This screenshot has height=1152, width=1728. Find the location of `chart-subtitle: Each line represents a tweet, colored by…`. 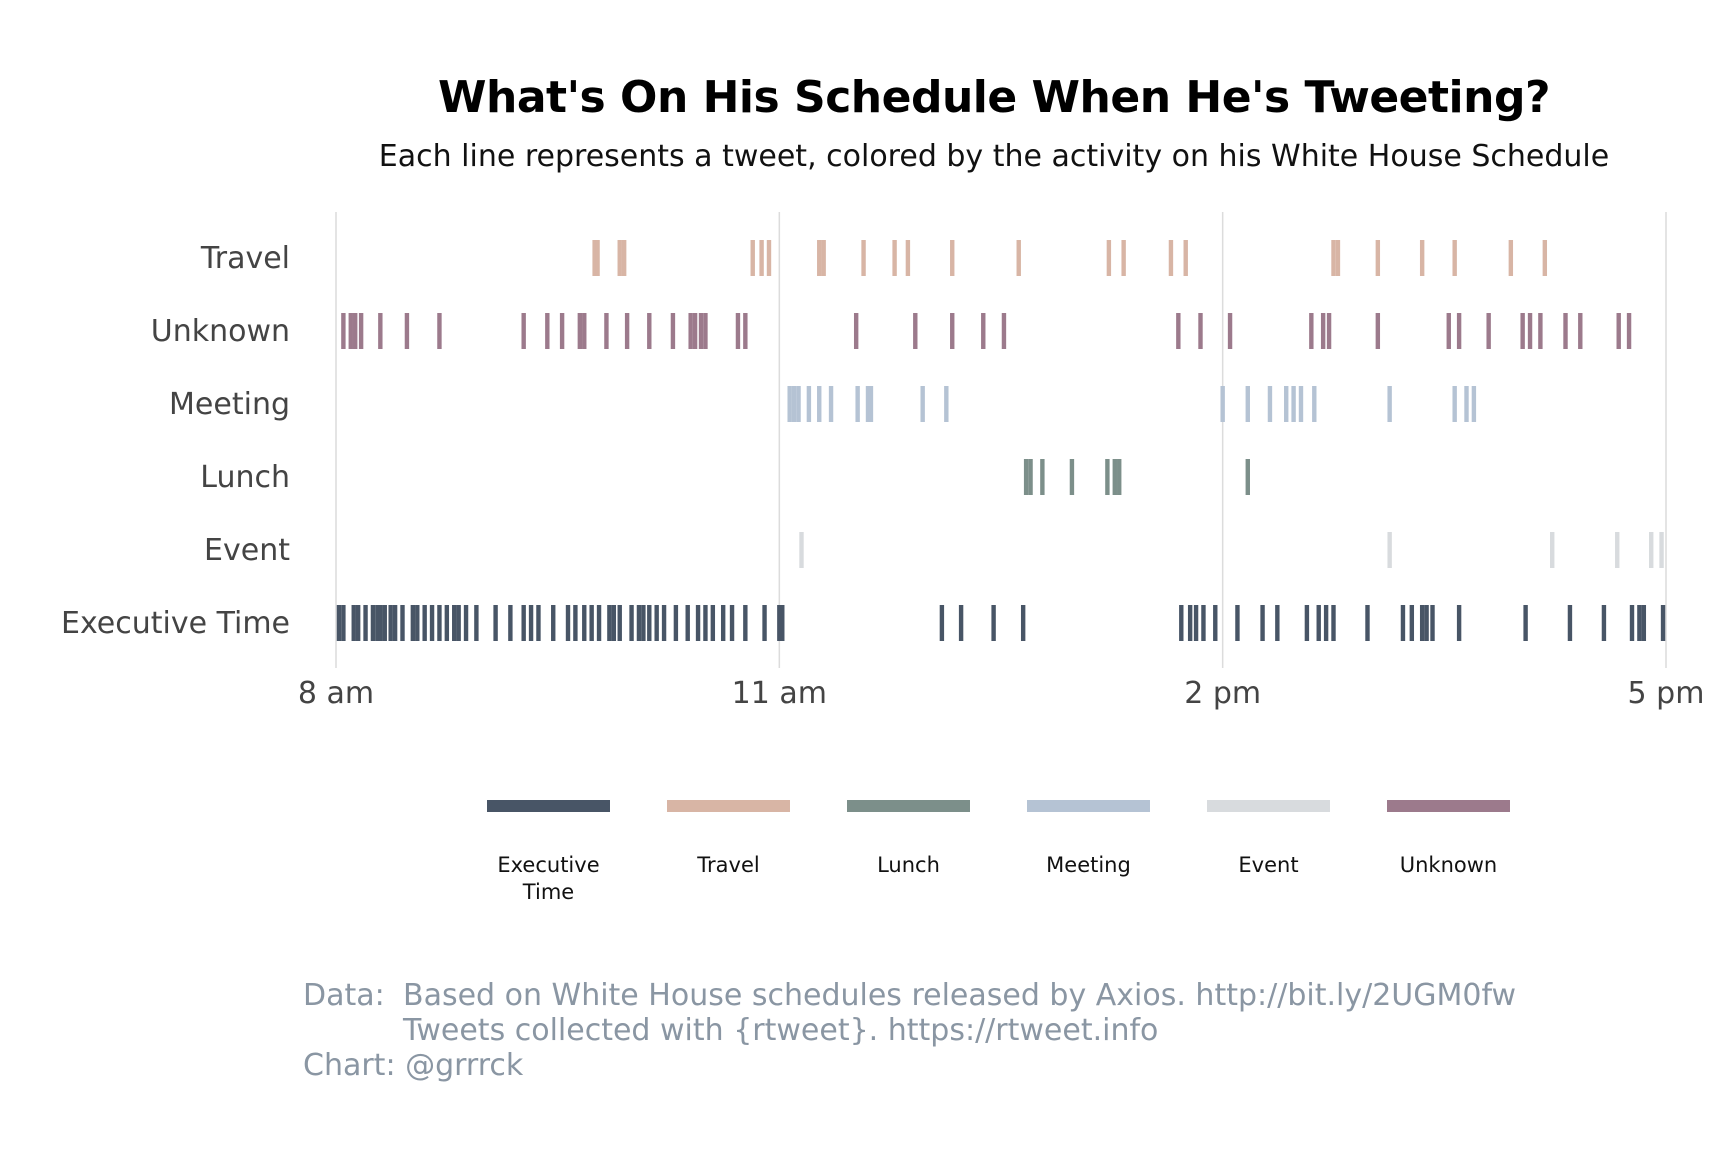

chart-subtitle: Each line represents a tweet, colored by… is located at coordinates (994, 156).